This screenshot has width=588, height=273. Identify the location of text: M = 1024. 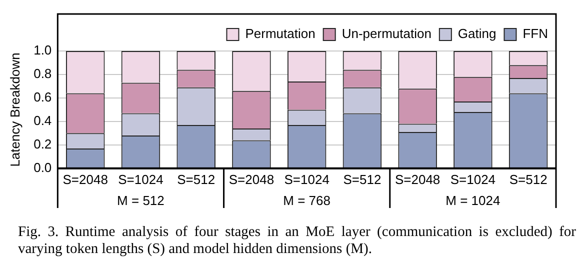
(473, 200).